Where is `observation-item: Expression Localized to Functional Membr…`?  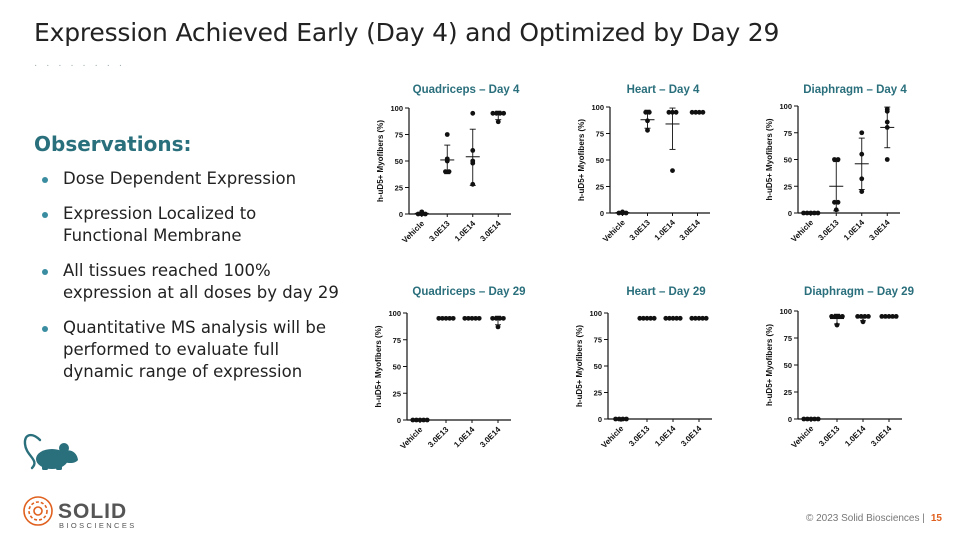 observation-item: Expression Localized to Functional Membr… is located at coordinates (192, 225).